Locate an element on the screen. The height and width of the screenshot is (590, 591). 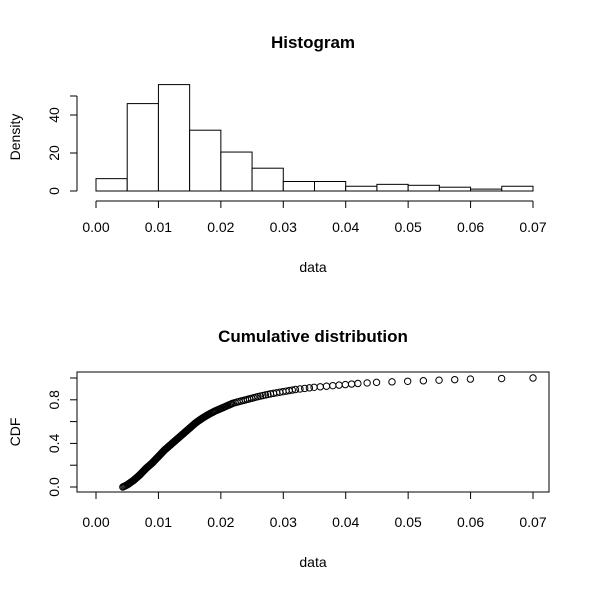
cdf-x-tick-label: 0.06 is located at coordinates (470, 522).